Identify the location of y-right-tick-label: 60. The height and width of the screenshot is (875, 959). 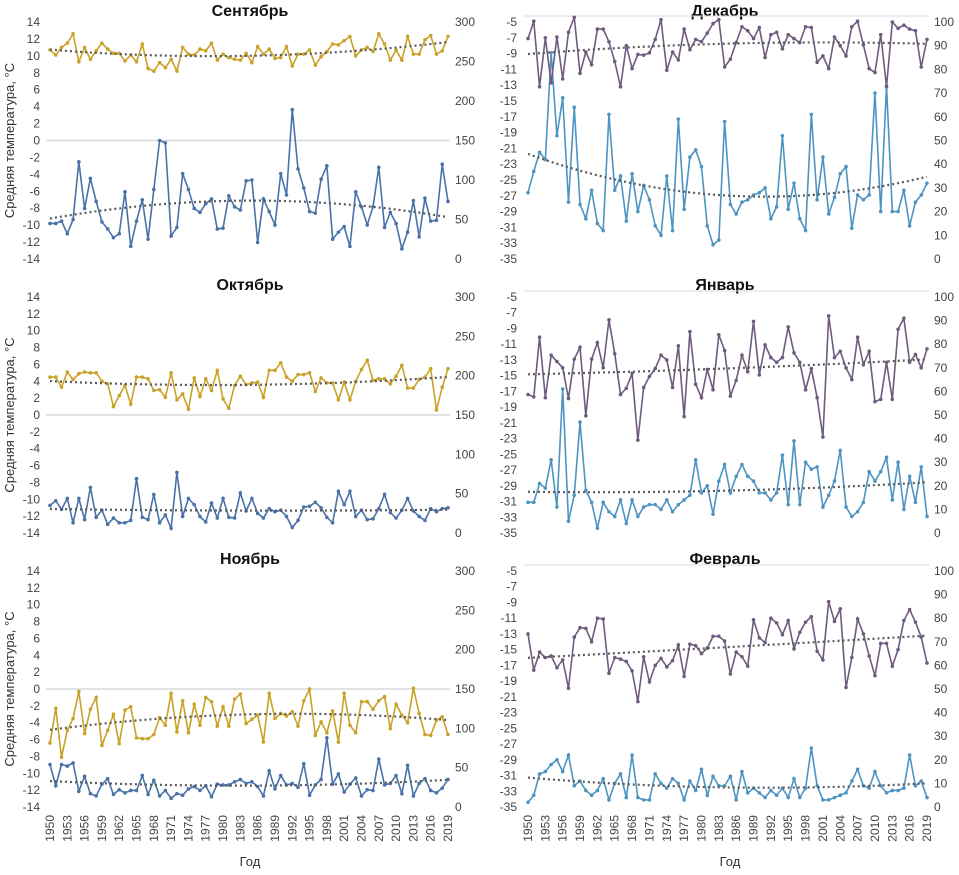
(941, 117).